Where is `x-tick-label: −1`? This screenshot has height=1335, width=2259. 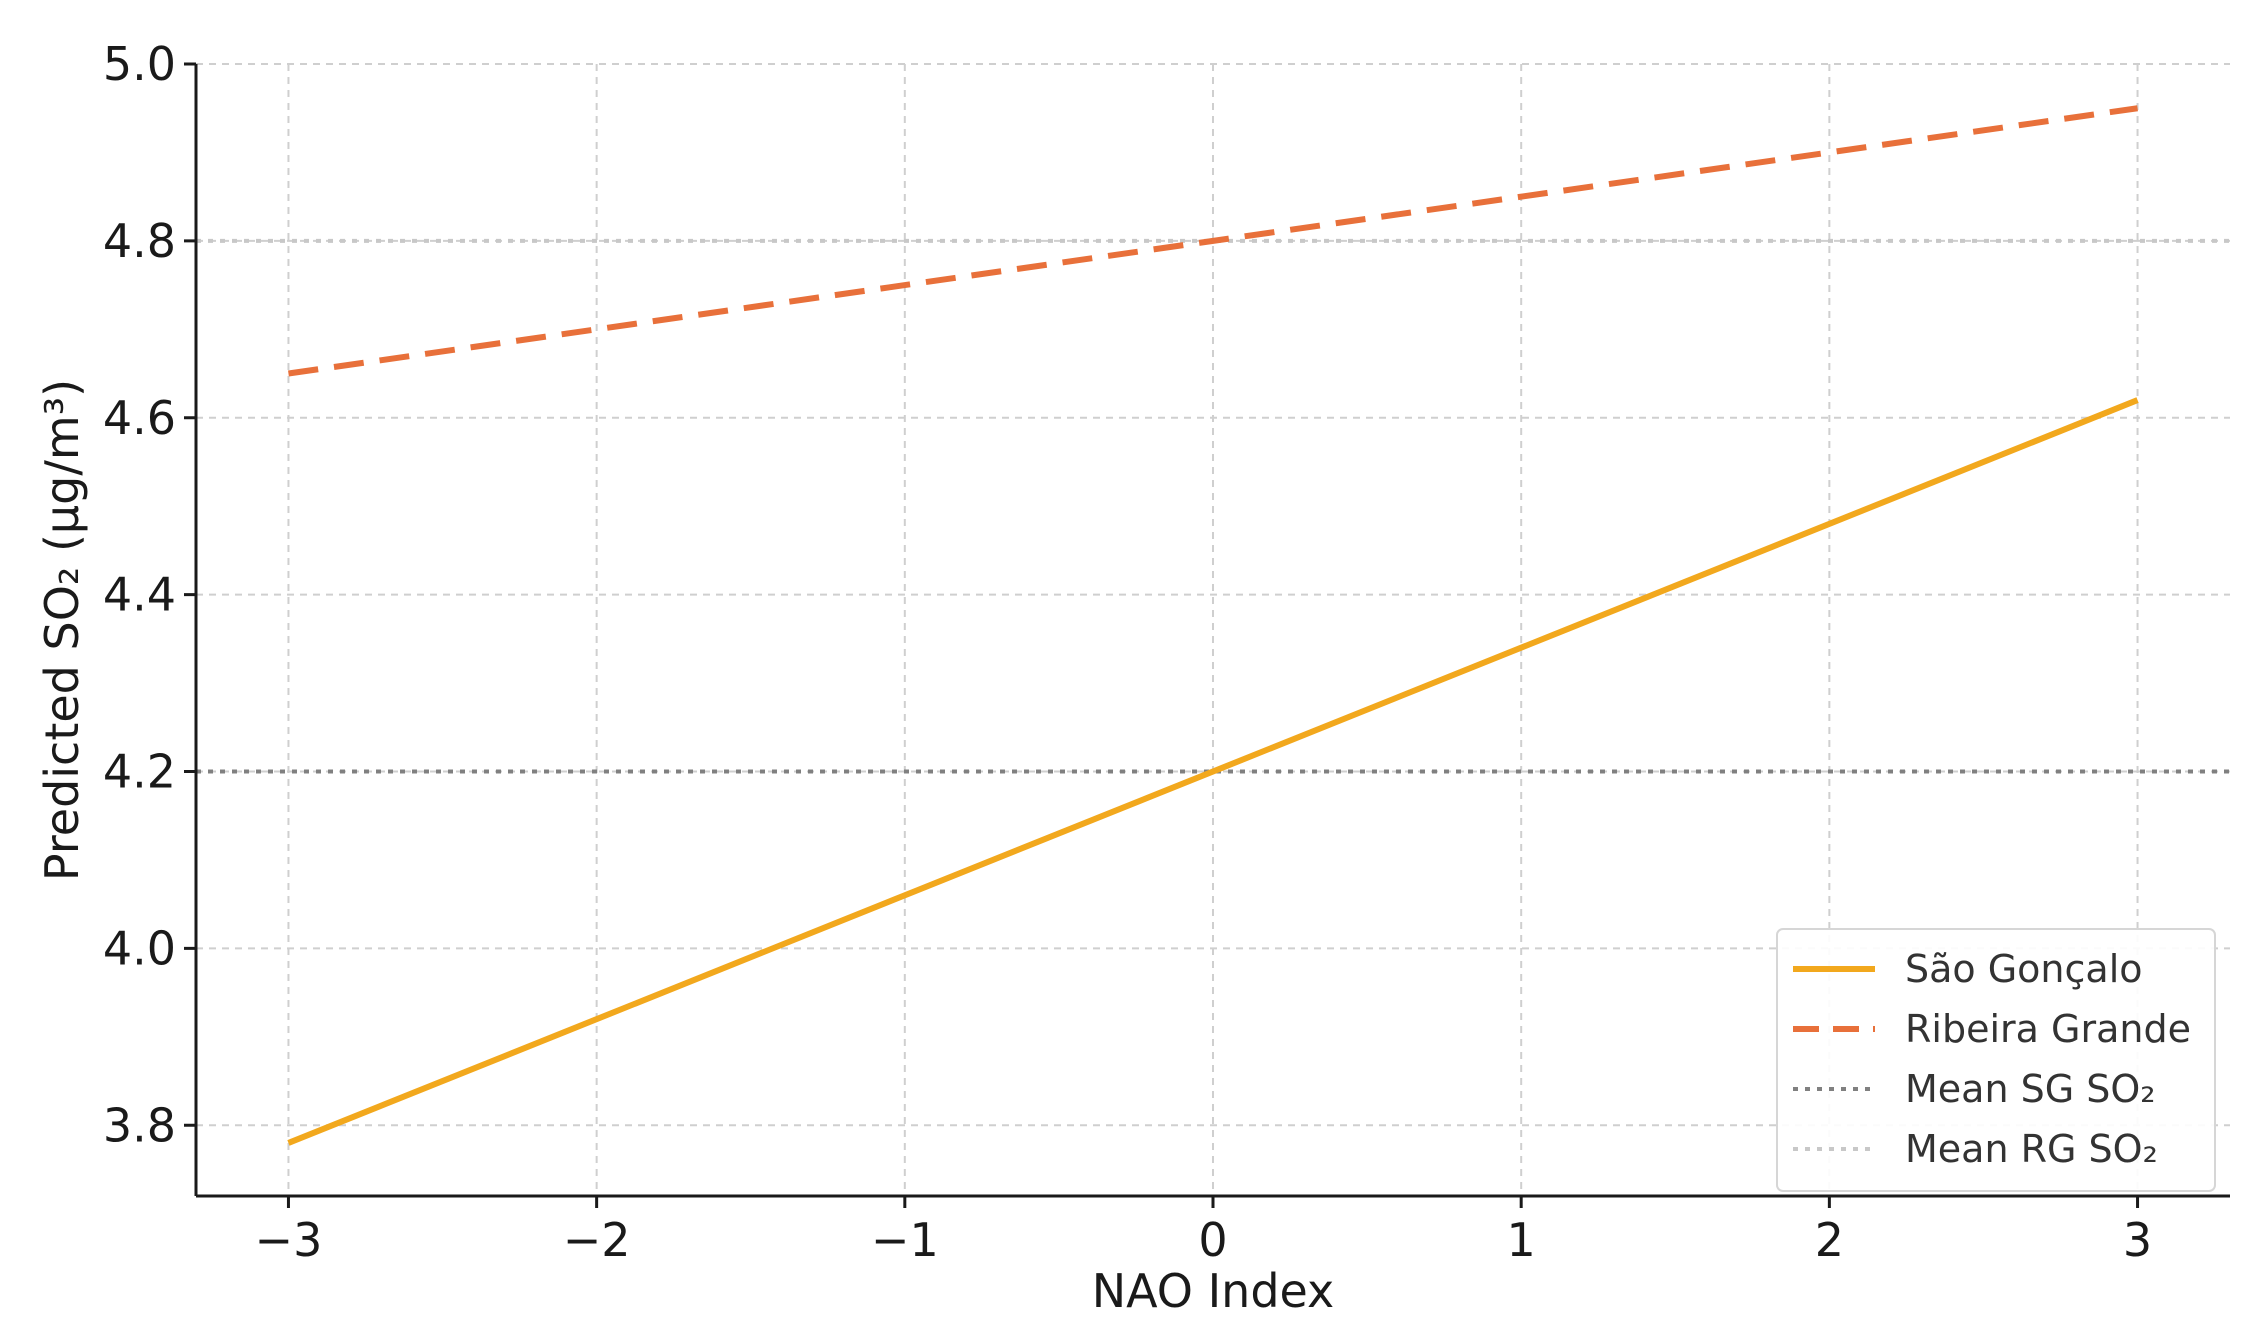 x-tick-label: −1 is located at coordinates (905, 1240).